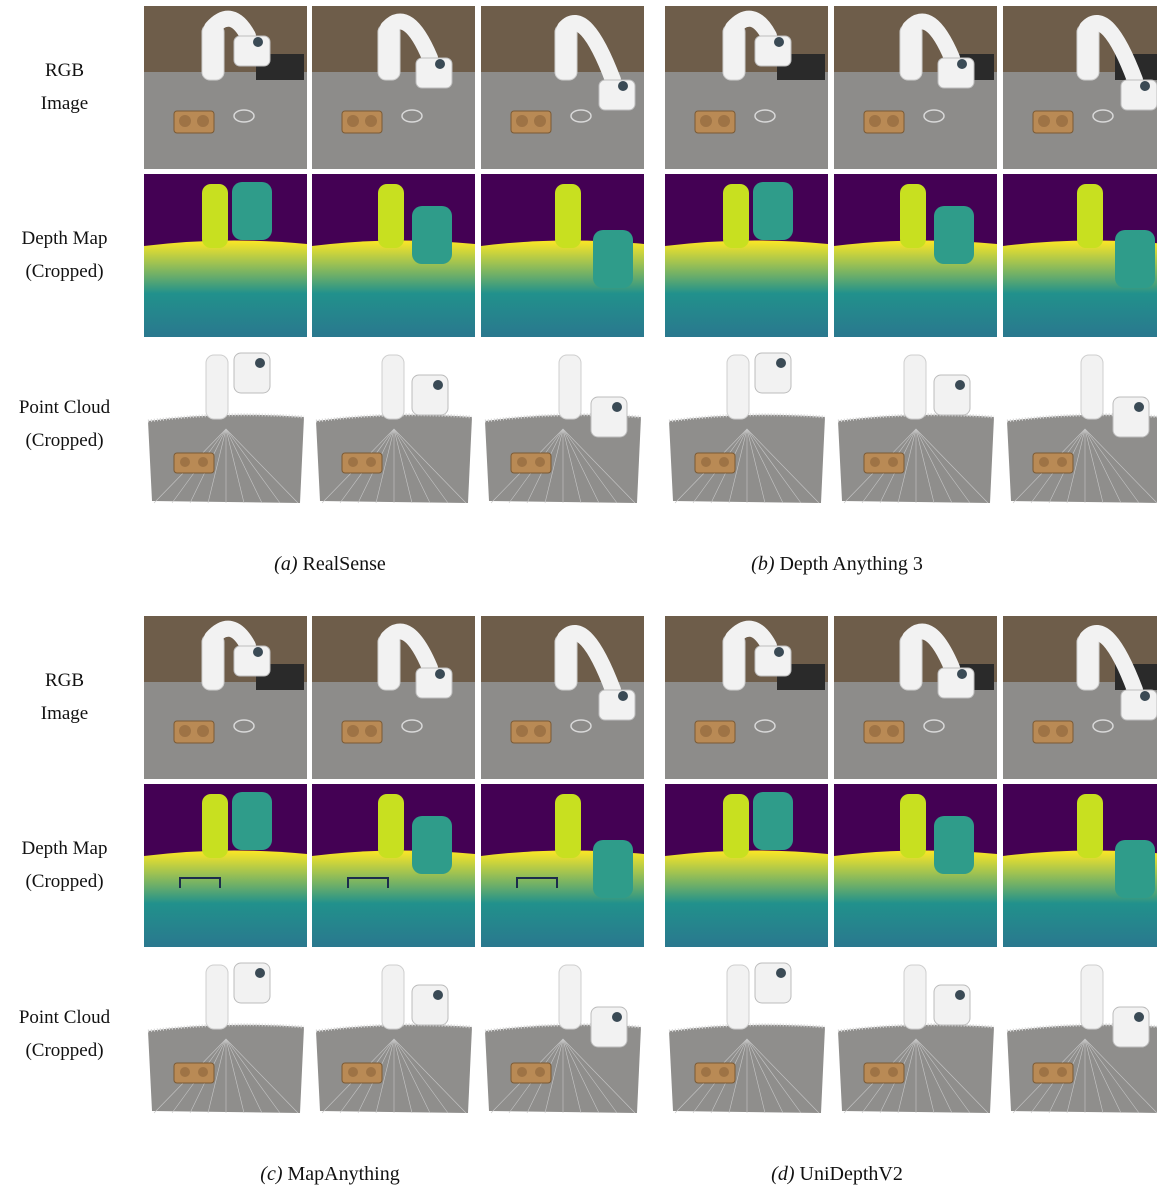 The width and height of the screenshot is (1157, 1190). I want to click on panel-caption: (d) UniDepthV2, so click(837, 1174).